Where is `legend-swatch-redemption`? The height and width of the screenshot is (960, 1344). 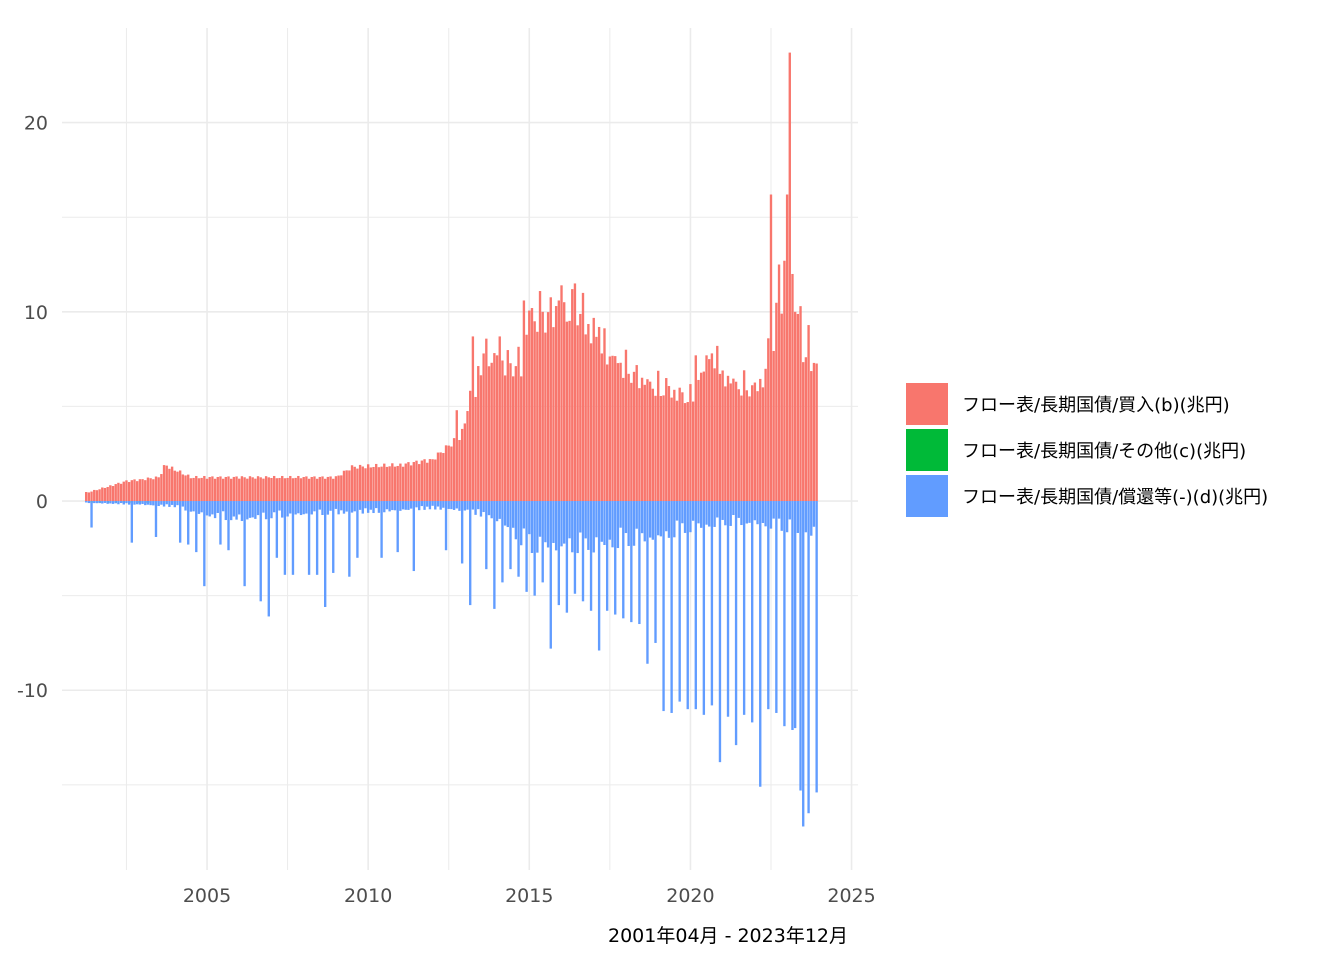
legend-swatch-redemption is located at coordinates (927, 496).